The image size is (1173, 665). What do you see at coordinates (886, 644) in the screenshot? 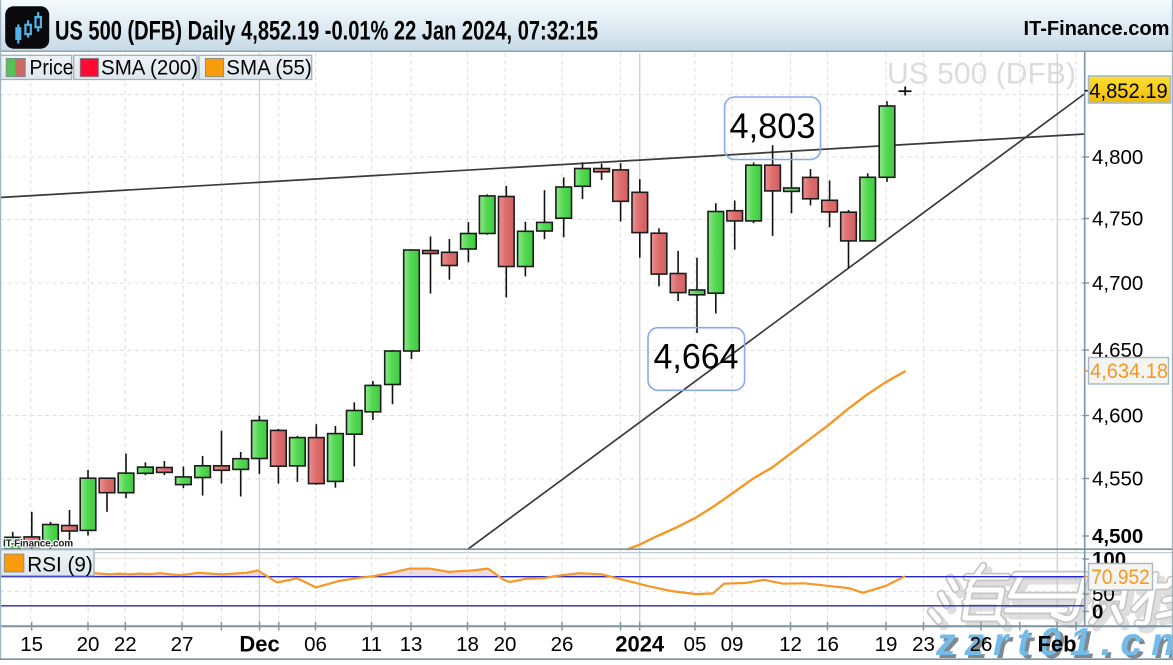
I see `svg-text: 19` at bounding box center [886, 644].